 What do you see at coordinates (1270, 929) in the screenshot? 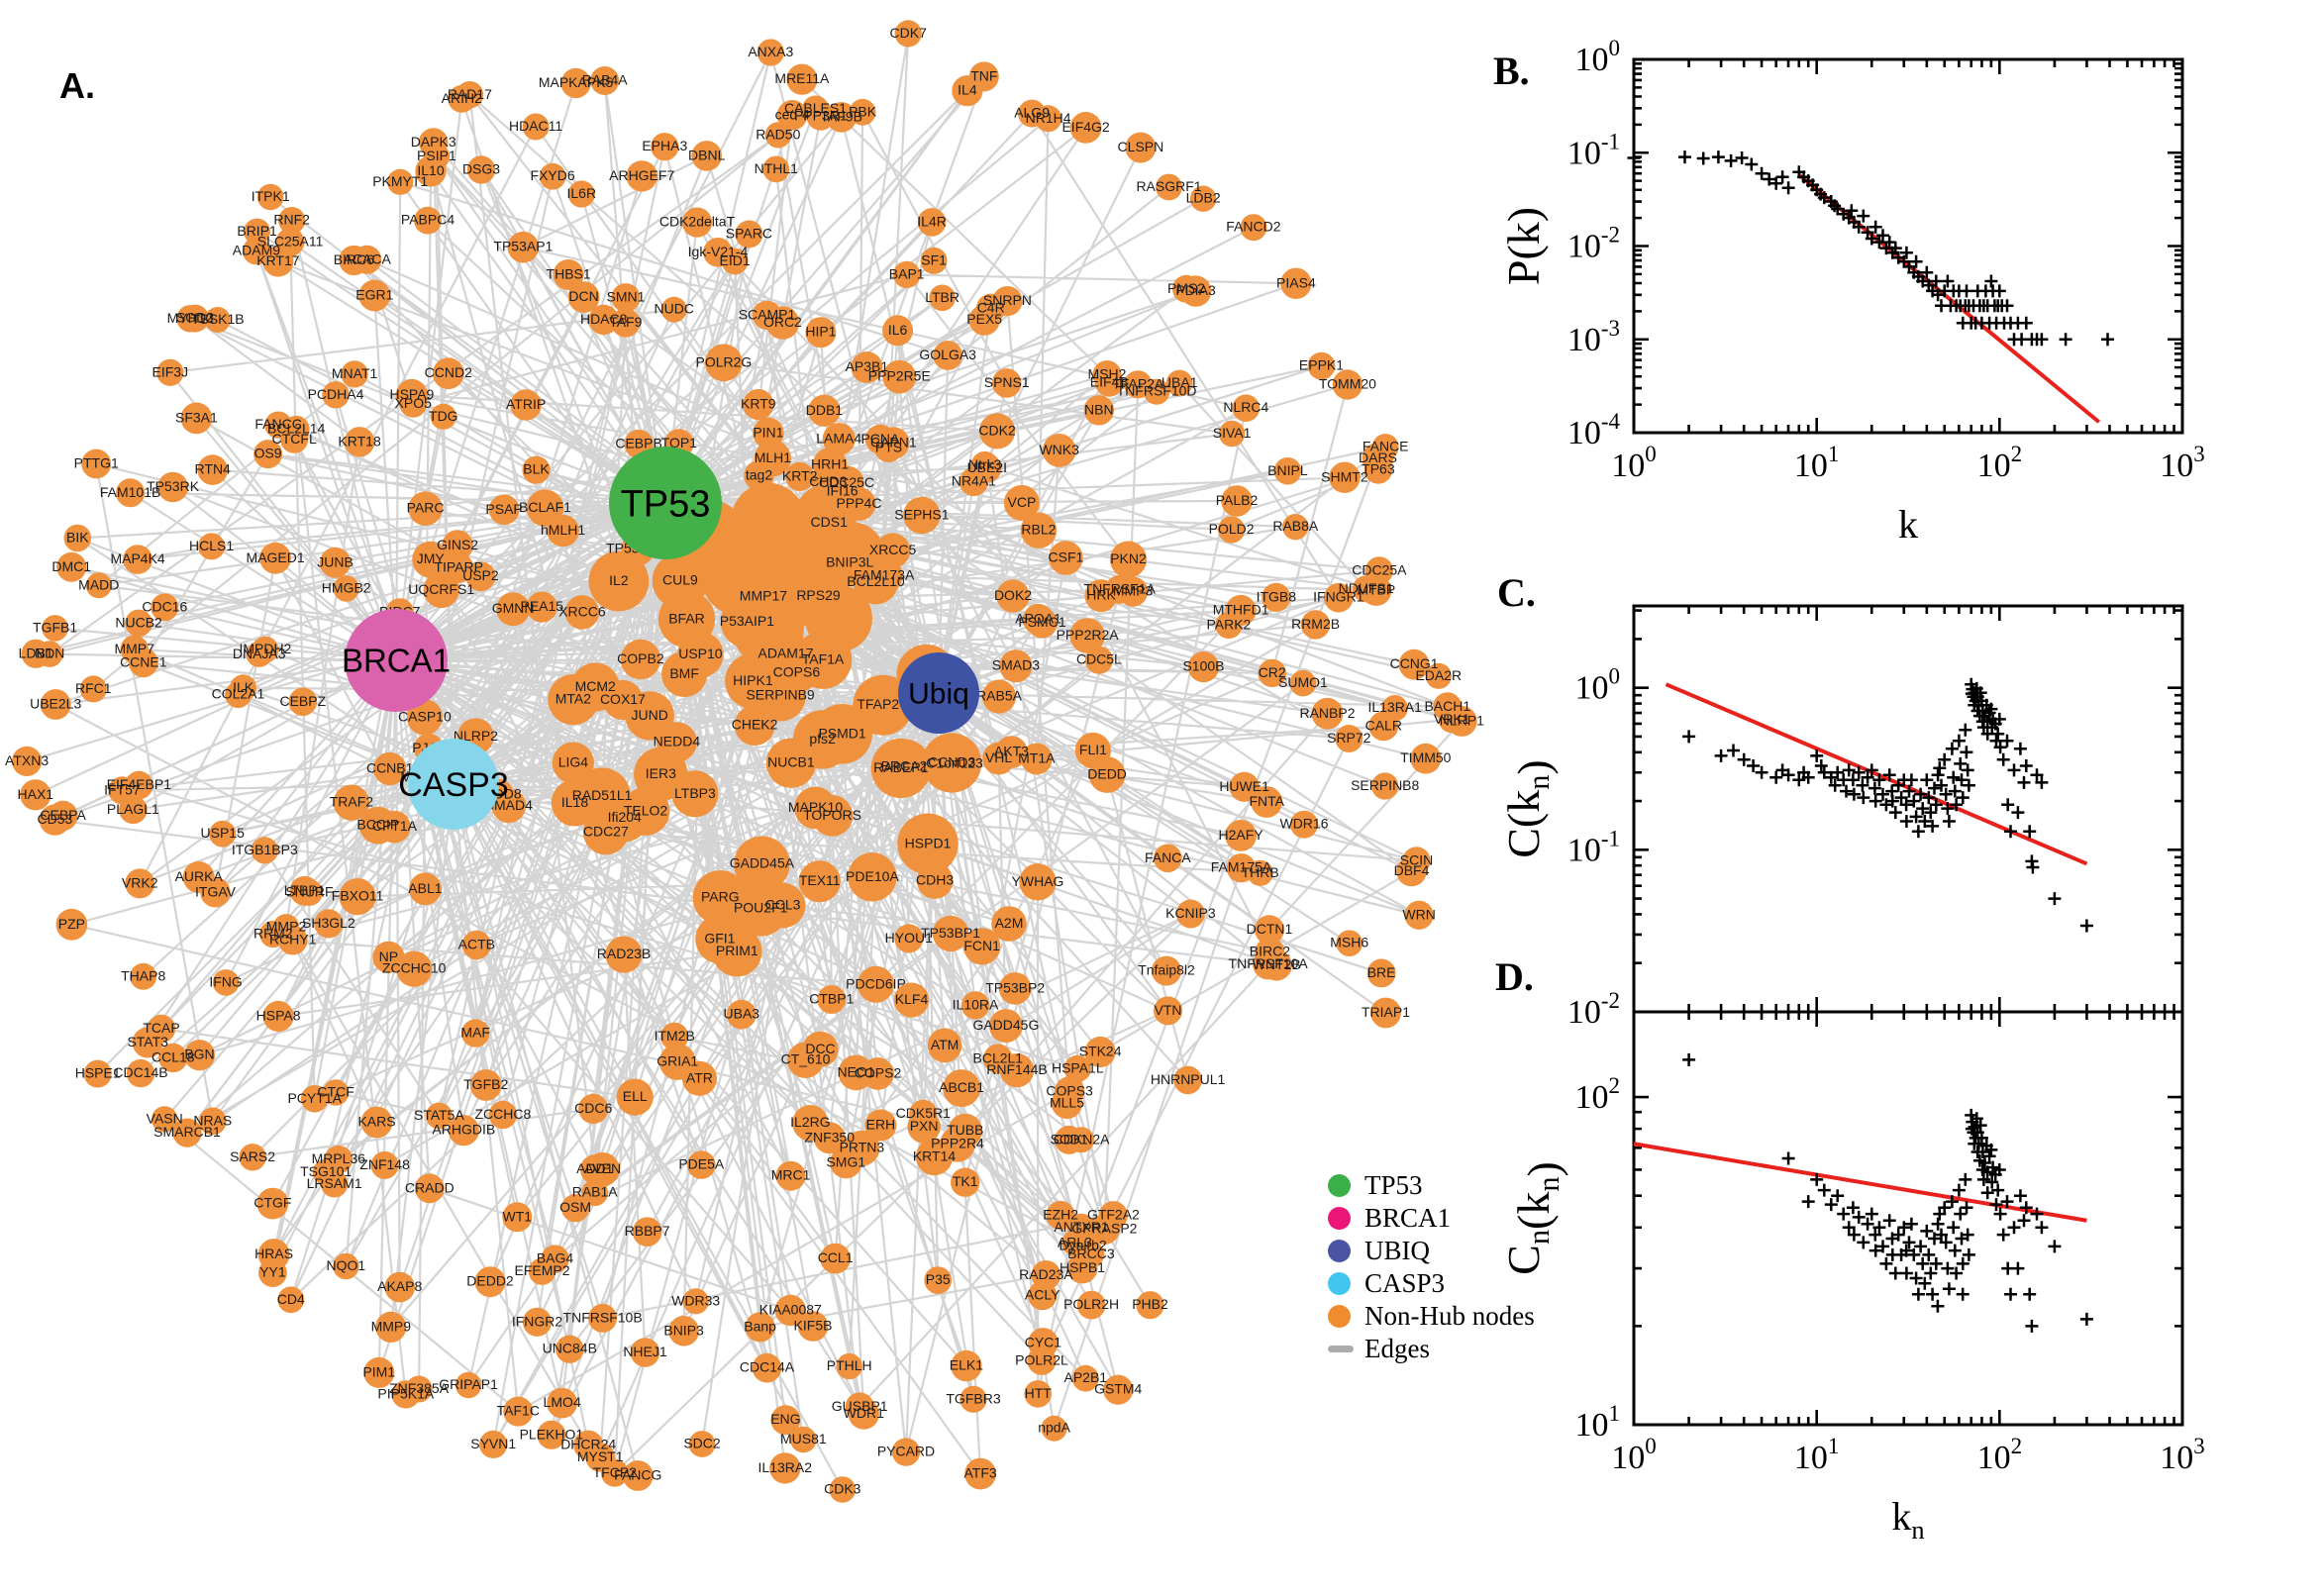
I see `node-label: DCTN1` at bounding box center [1270, 929].